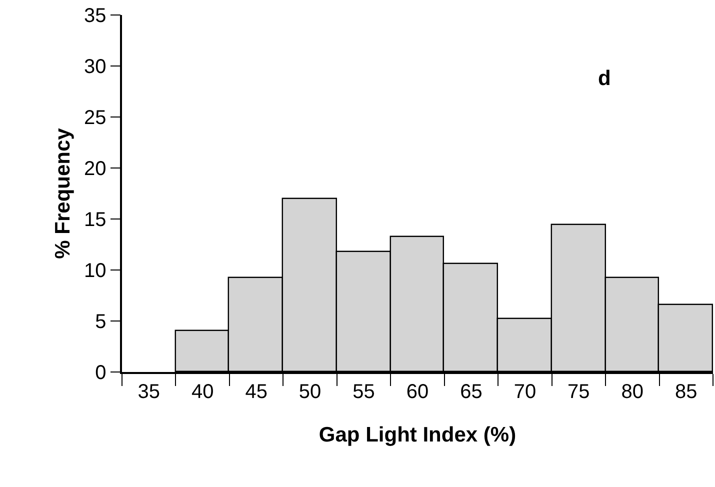 The width and height of the screenshot is (715, 487). What do you see at coordinates (417, 434) in the screenshot?
I see `x-axis-title: Gap Light Index (%)` at bounding box center [417, 434].